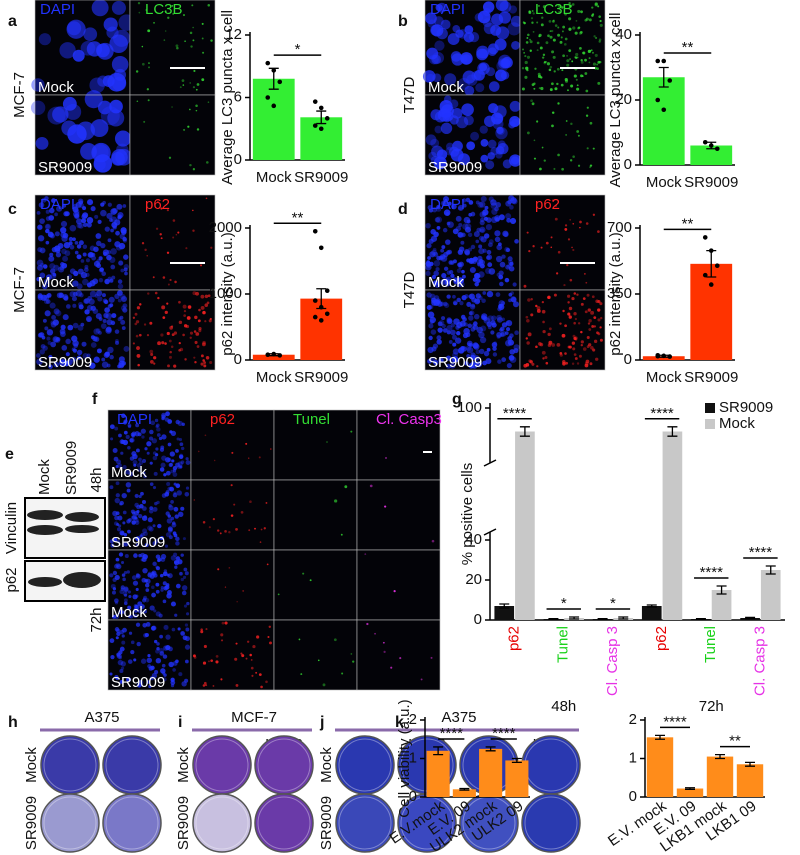  Describe the element at coordinates (45, 582) in the screenshot. I see `blot-band` at that location.